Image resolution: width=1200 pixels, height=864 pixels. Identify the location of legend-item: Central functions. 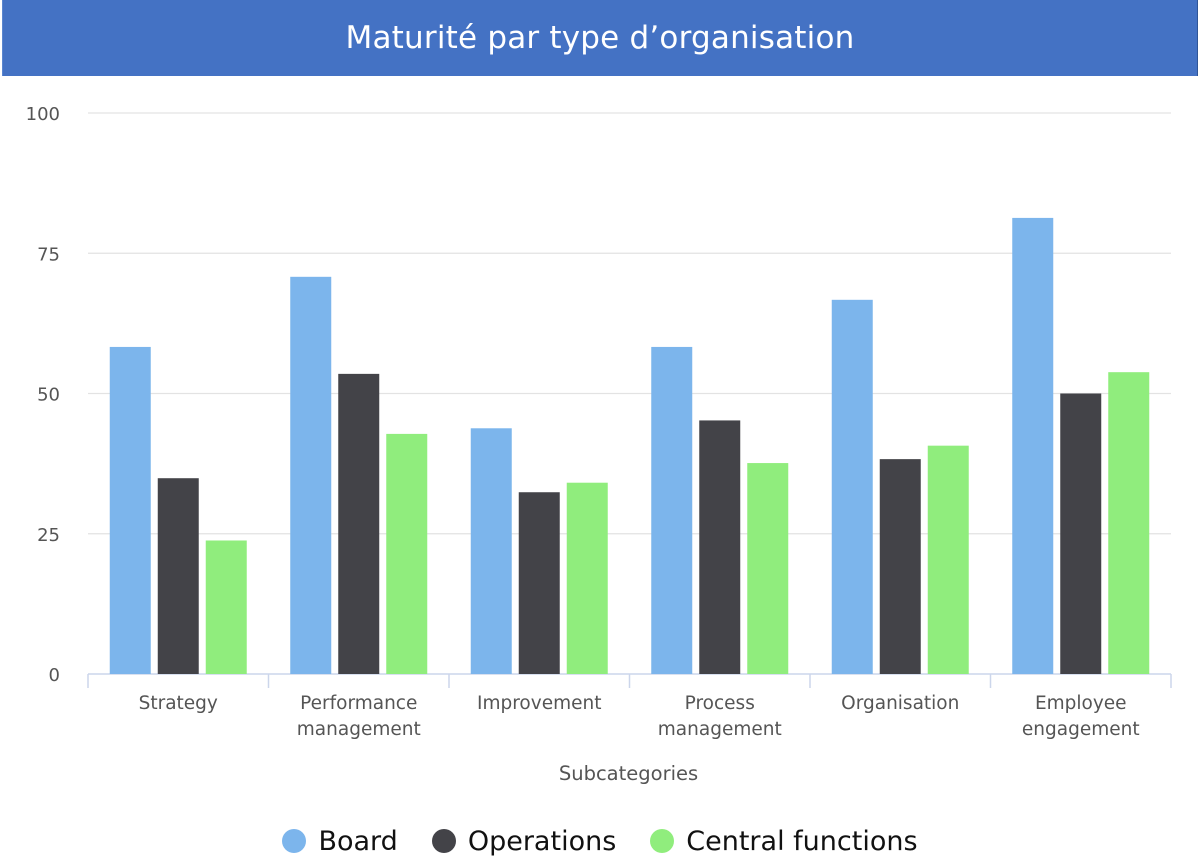
(784, 841).